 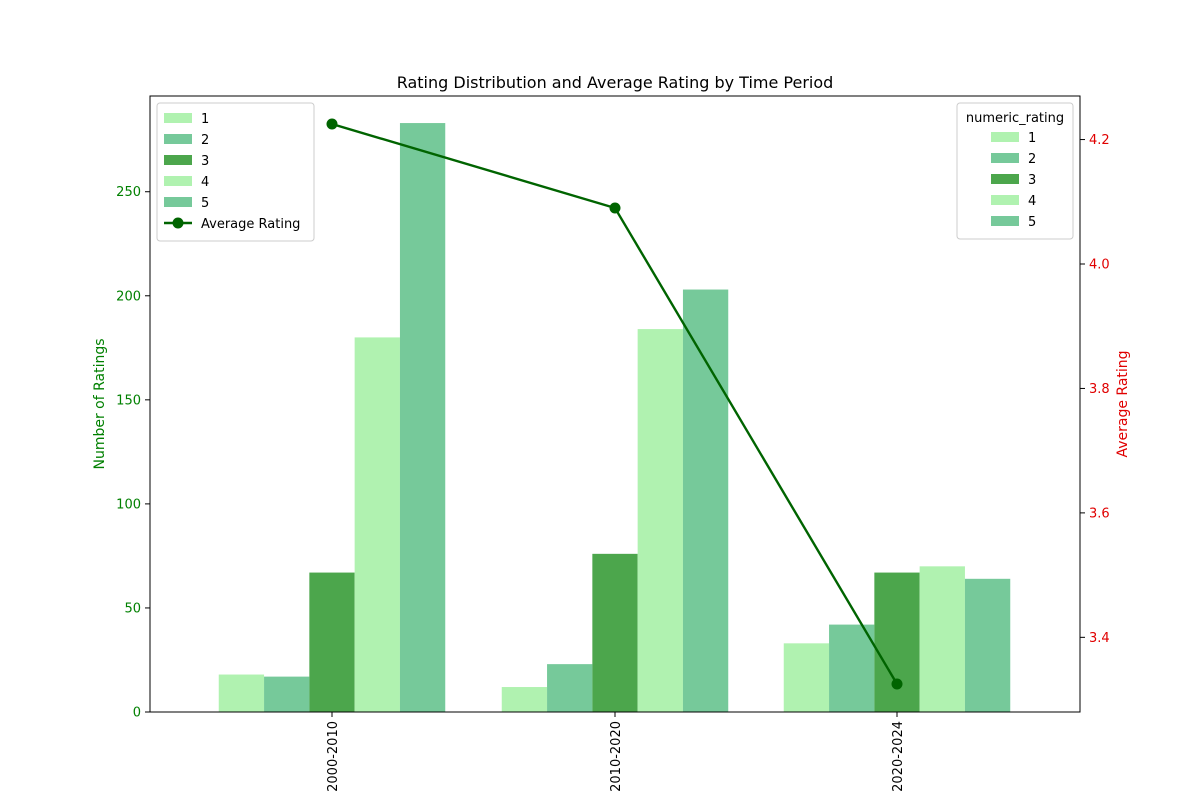 I want to click on x-tick-label: 2000-2010, so click(x=333, y=756).